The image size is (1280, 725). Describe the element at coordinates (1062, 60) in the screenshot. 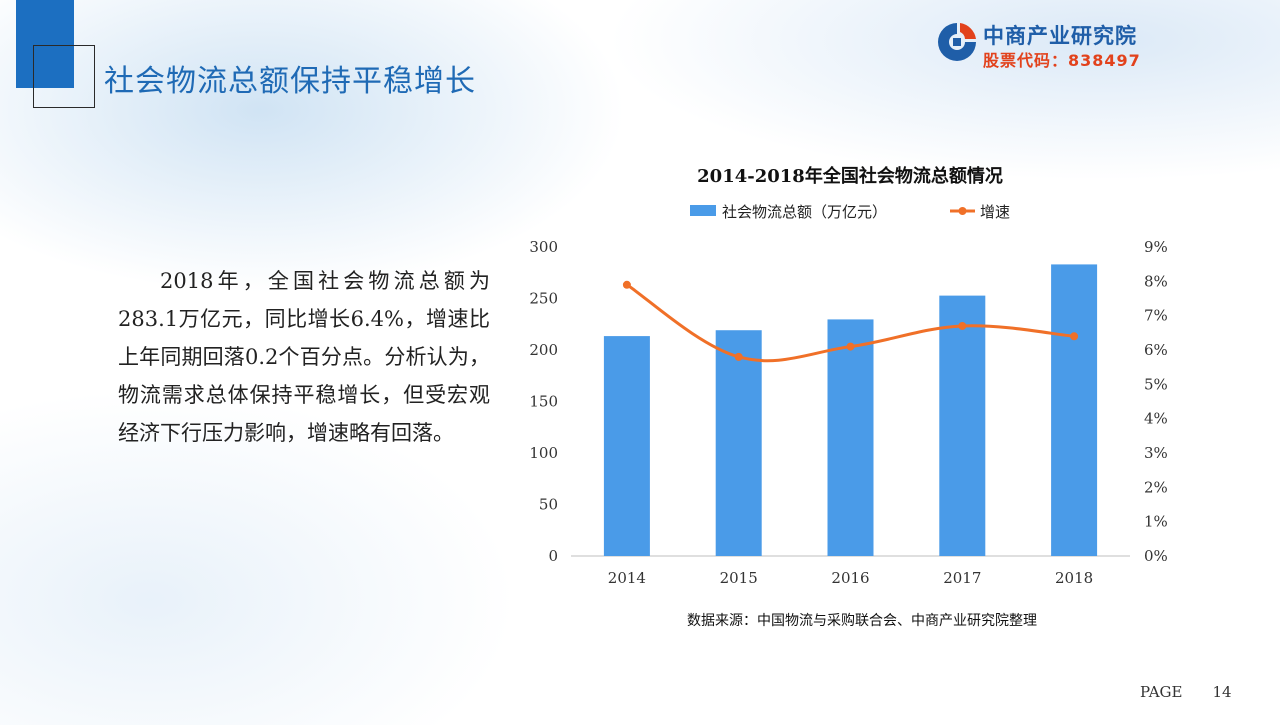

I see `stock-code: 股票代码：838497` at that location.